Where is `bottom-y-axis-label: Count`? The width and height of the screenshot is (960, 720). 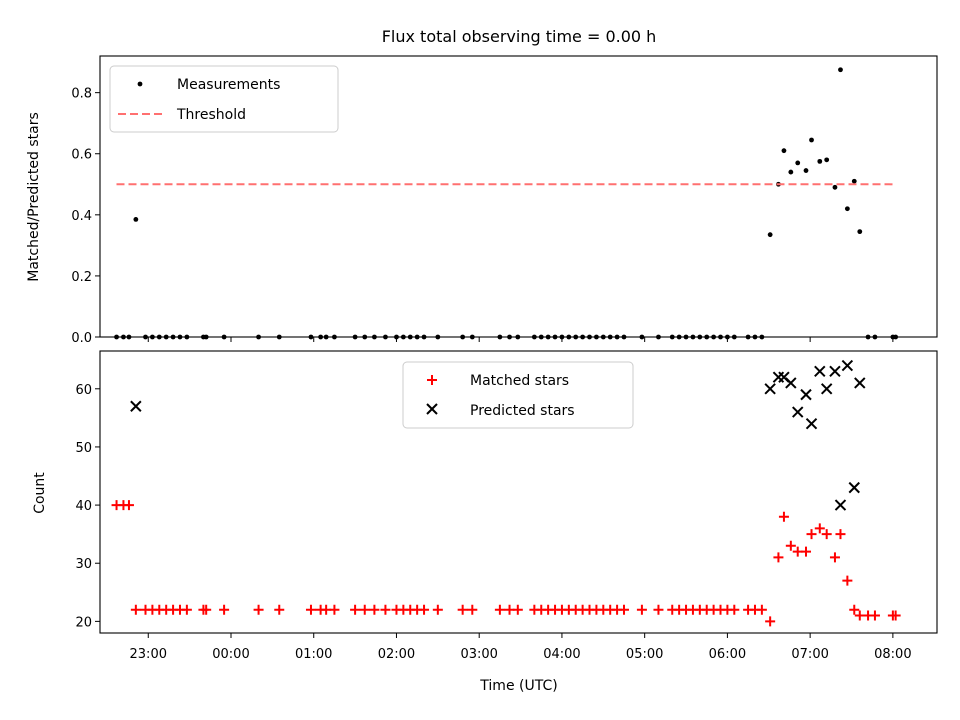 bottom-y-axis-label: Count is located at coordinates (40, 493).